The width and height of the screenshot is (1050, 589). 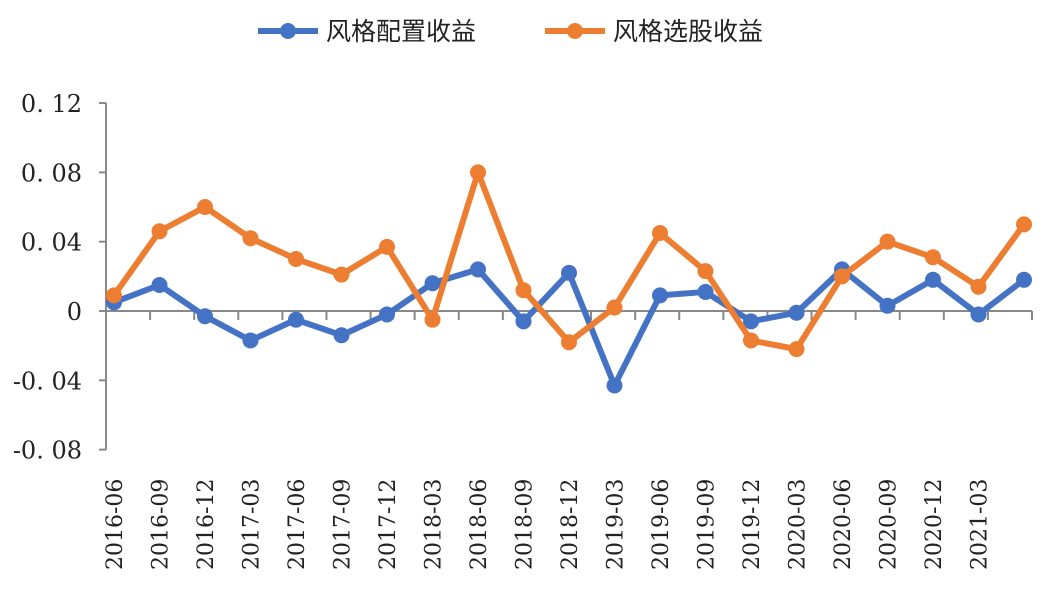 What do you see at coordinates (206, 524) in the screenshot?
I see `x-tick-label: 2016-12` at bounding box center [206, 524].